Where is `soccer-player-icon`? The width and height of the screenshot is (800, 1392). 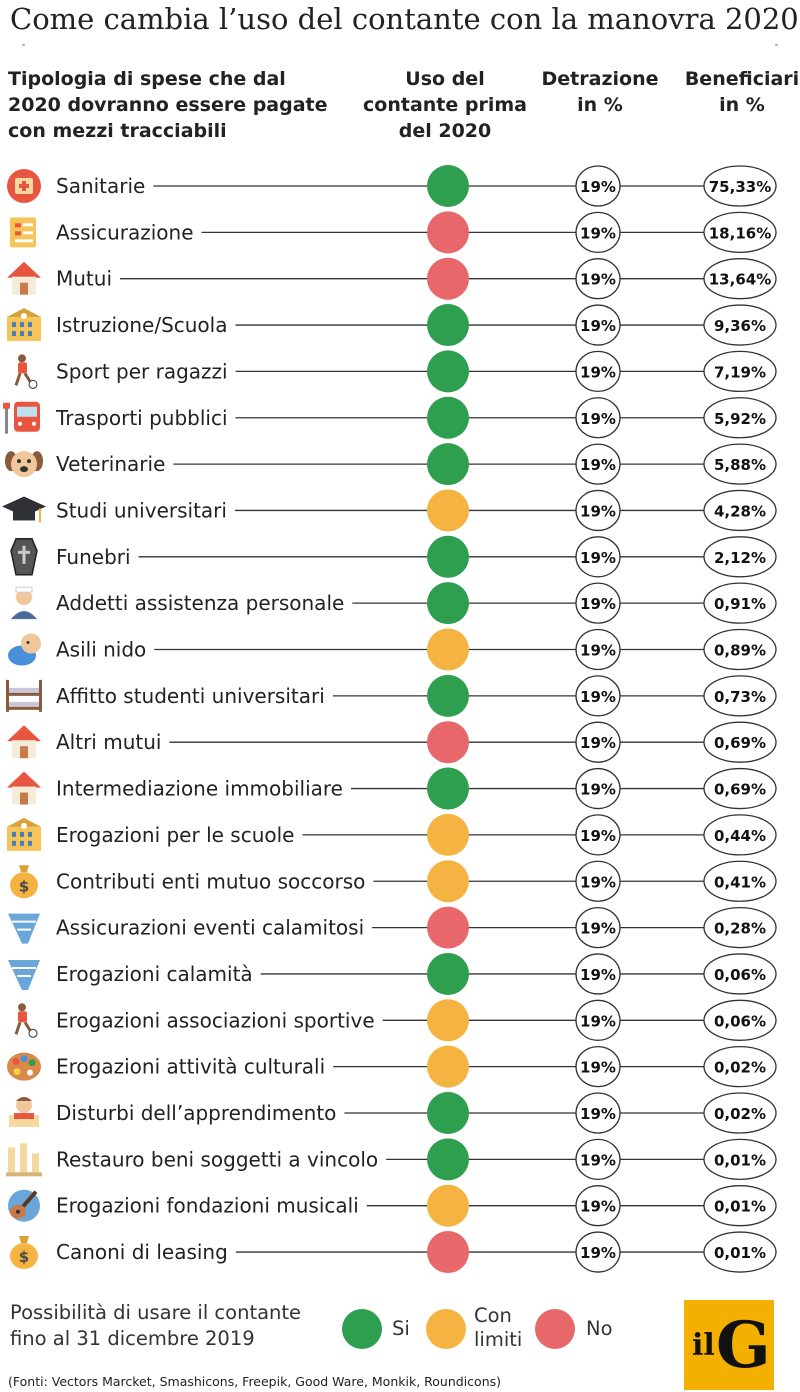
soccer-player-icon is located at coordinates (26, 1020).